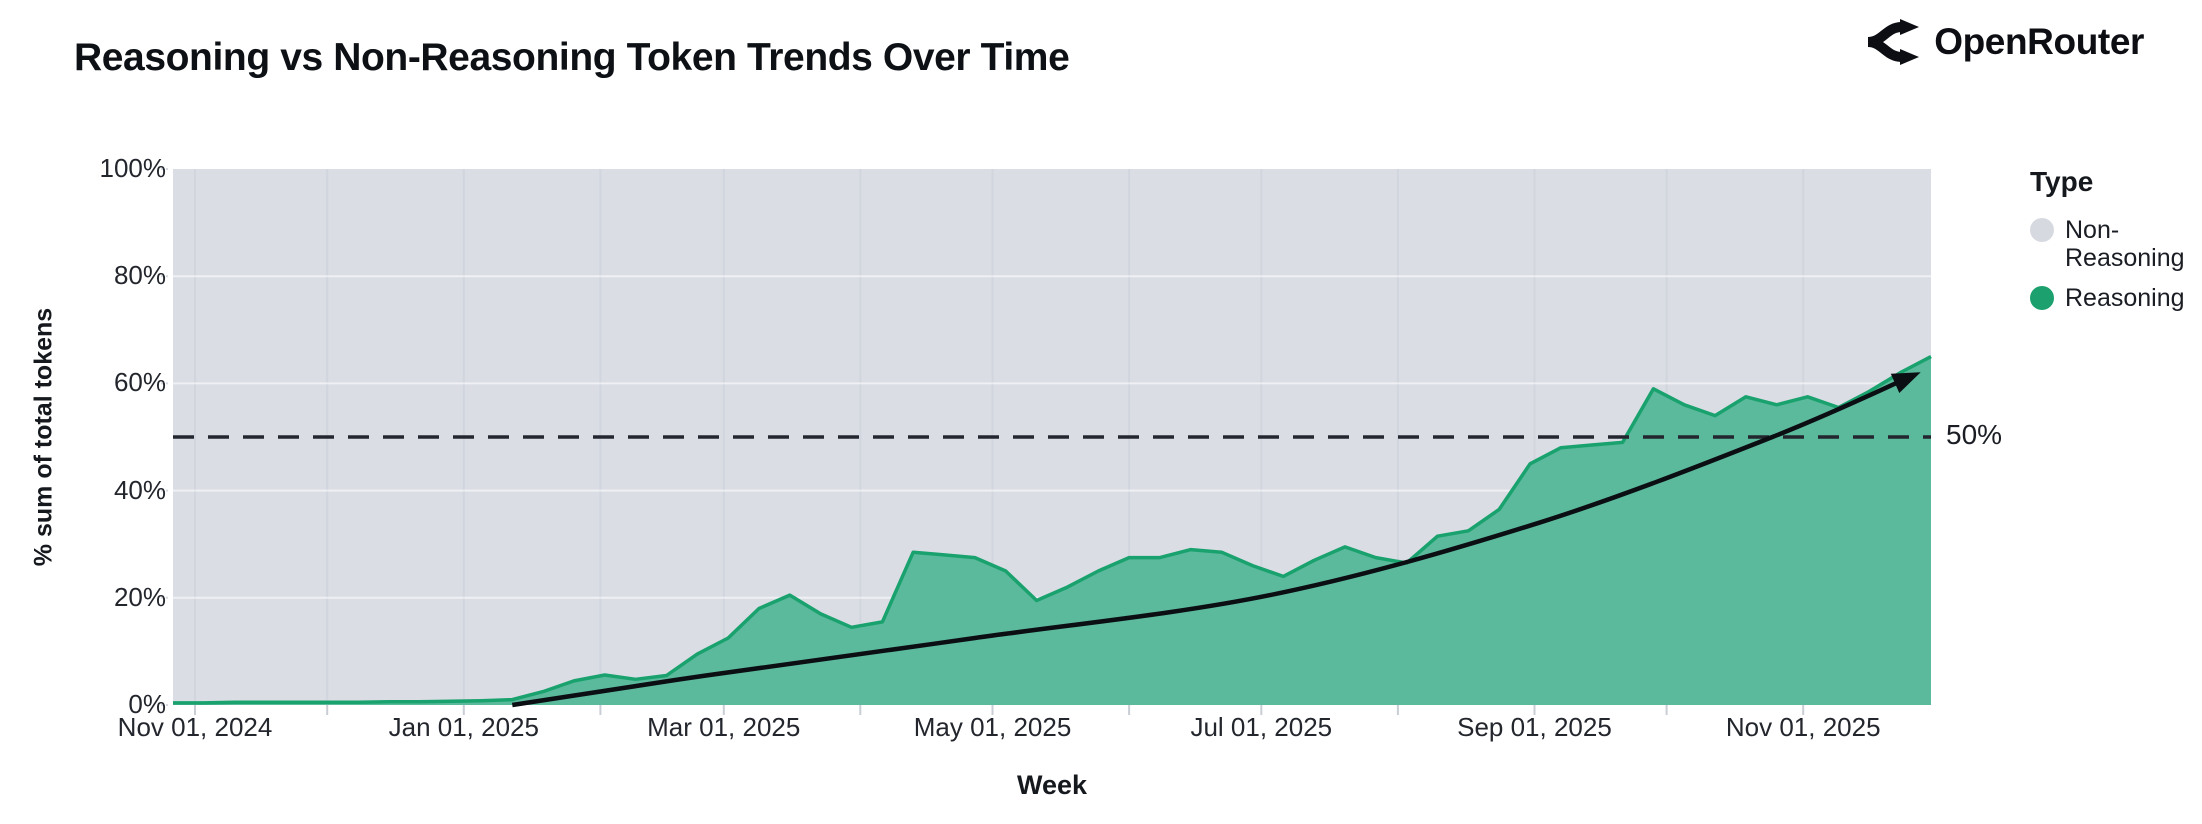  Describe the element at coordinates (1534, 727) in the screenshot. I see `x-tick-label: Sep 01, 2025` at that location.